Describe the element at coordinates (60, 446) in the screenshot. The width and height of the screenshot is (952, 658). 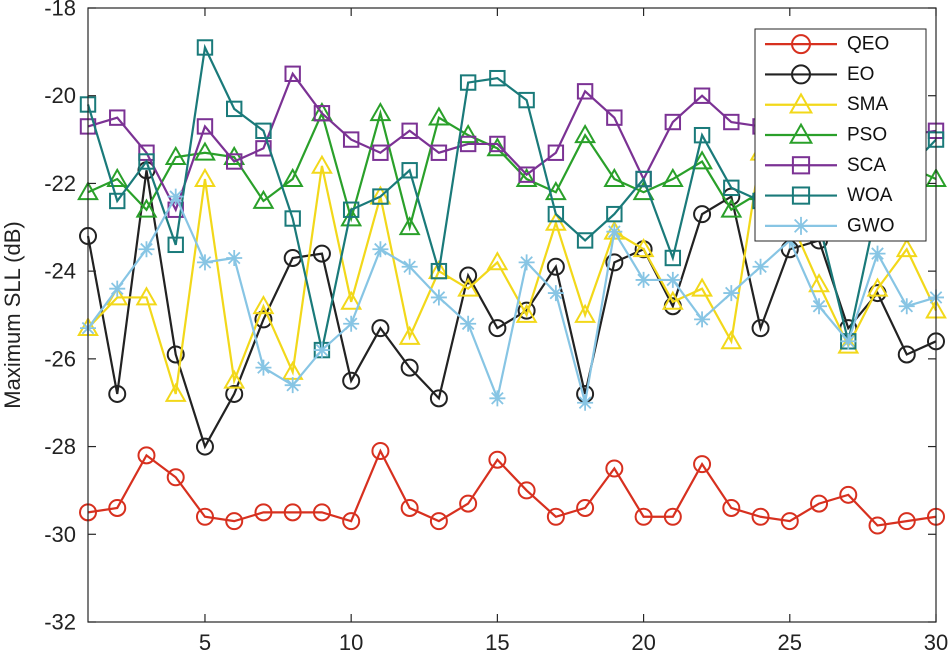
I see `y-tick-label: -28` at that location.